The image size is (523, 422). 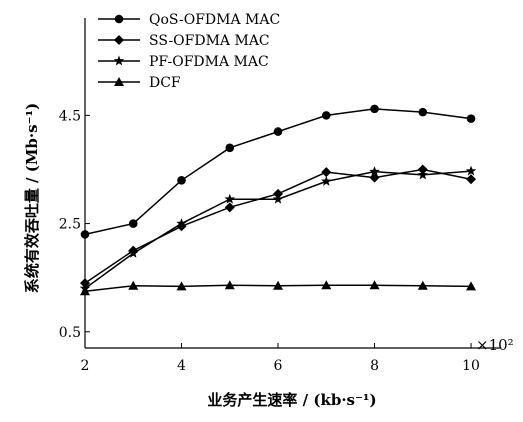 I want to click on y-tick-label: 4.5, so click(x=70, y=116).